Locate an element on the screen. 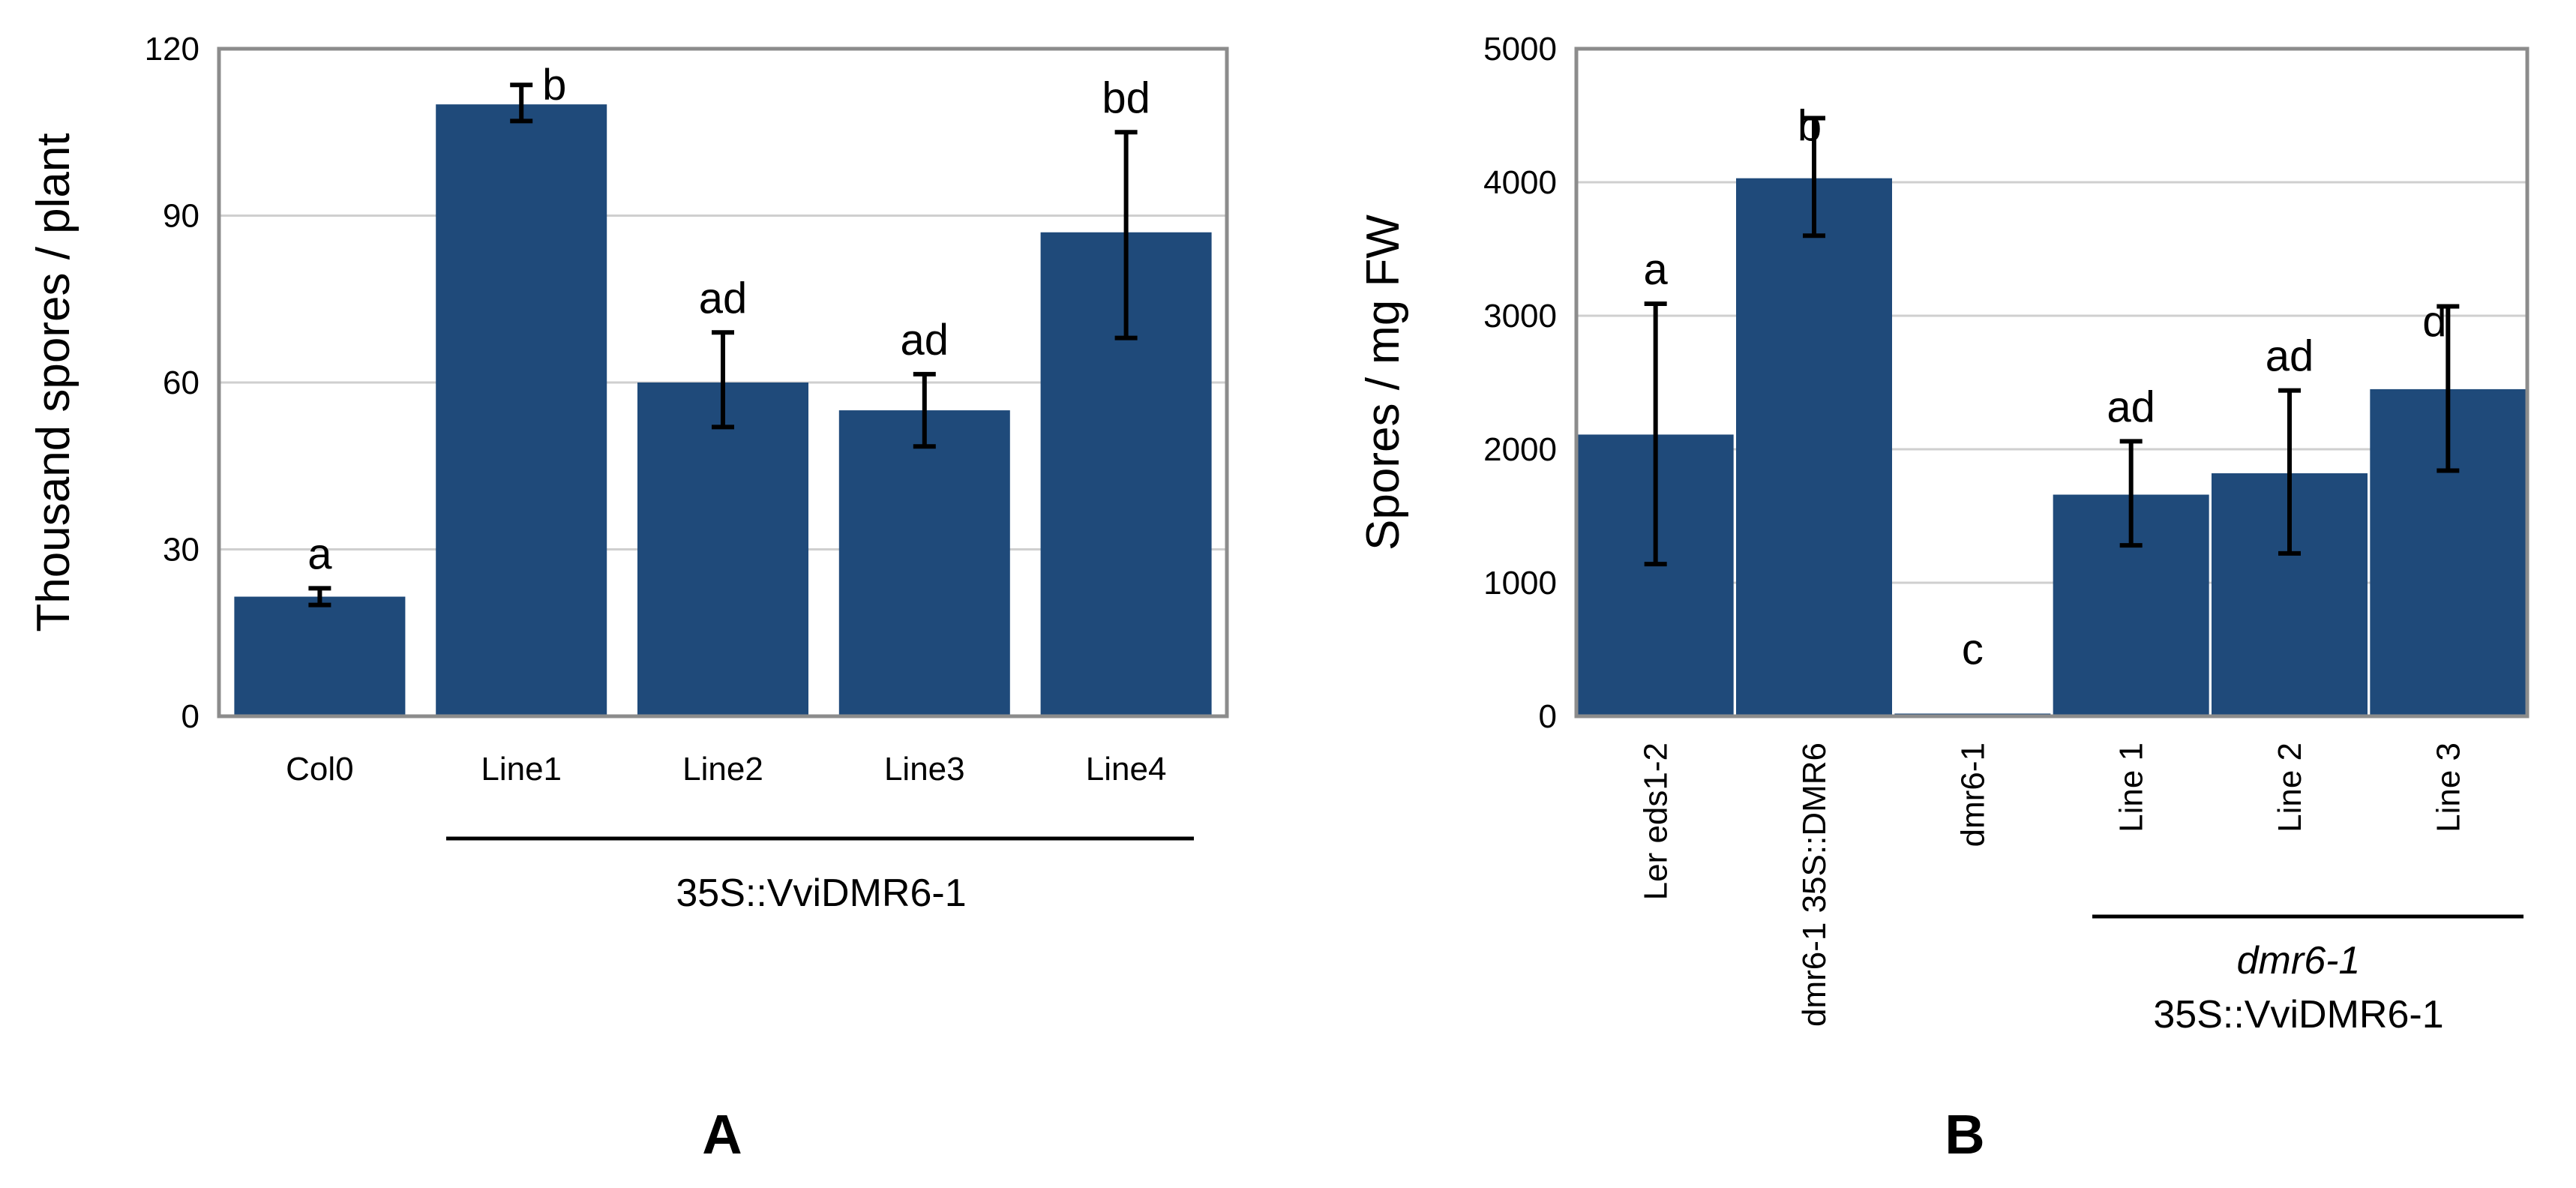  y-tick-label: 5000 is located at coordinates (1520, 49).